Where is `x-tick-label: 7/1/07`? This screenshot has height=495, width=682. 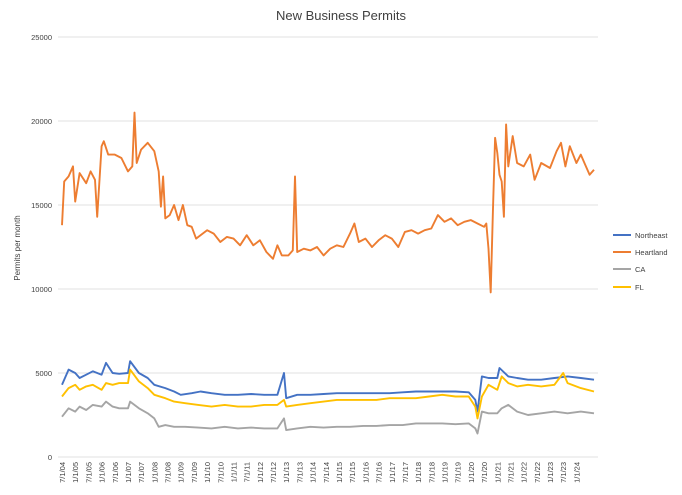
x-tick-label: 7/1/07 is located at coordinates (141, 472).